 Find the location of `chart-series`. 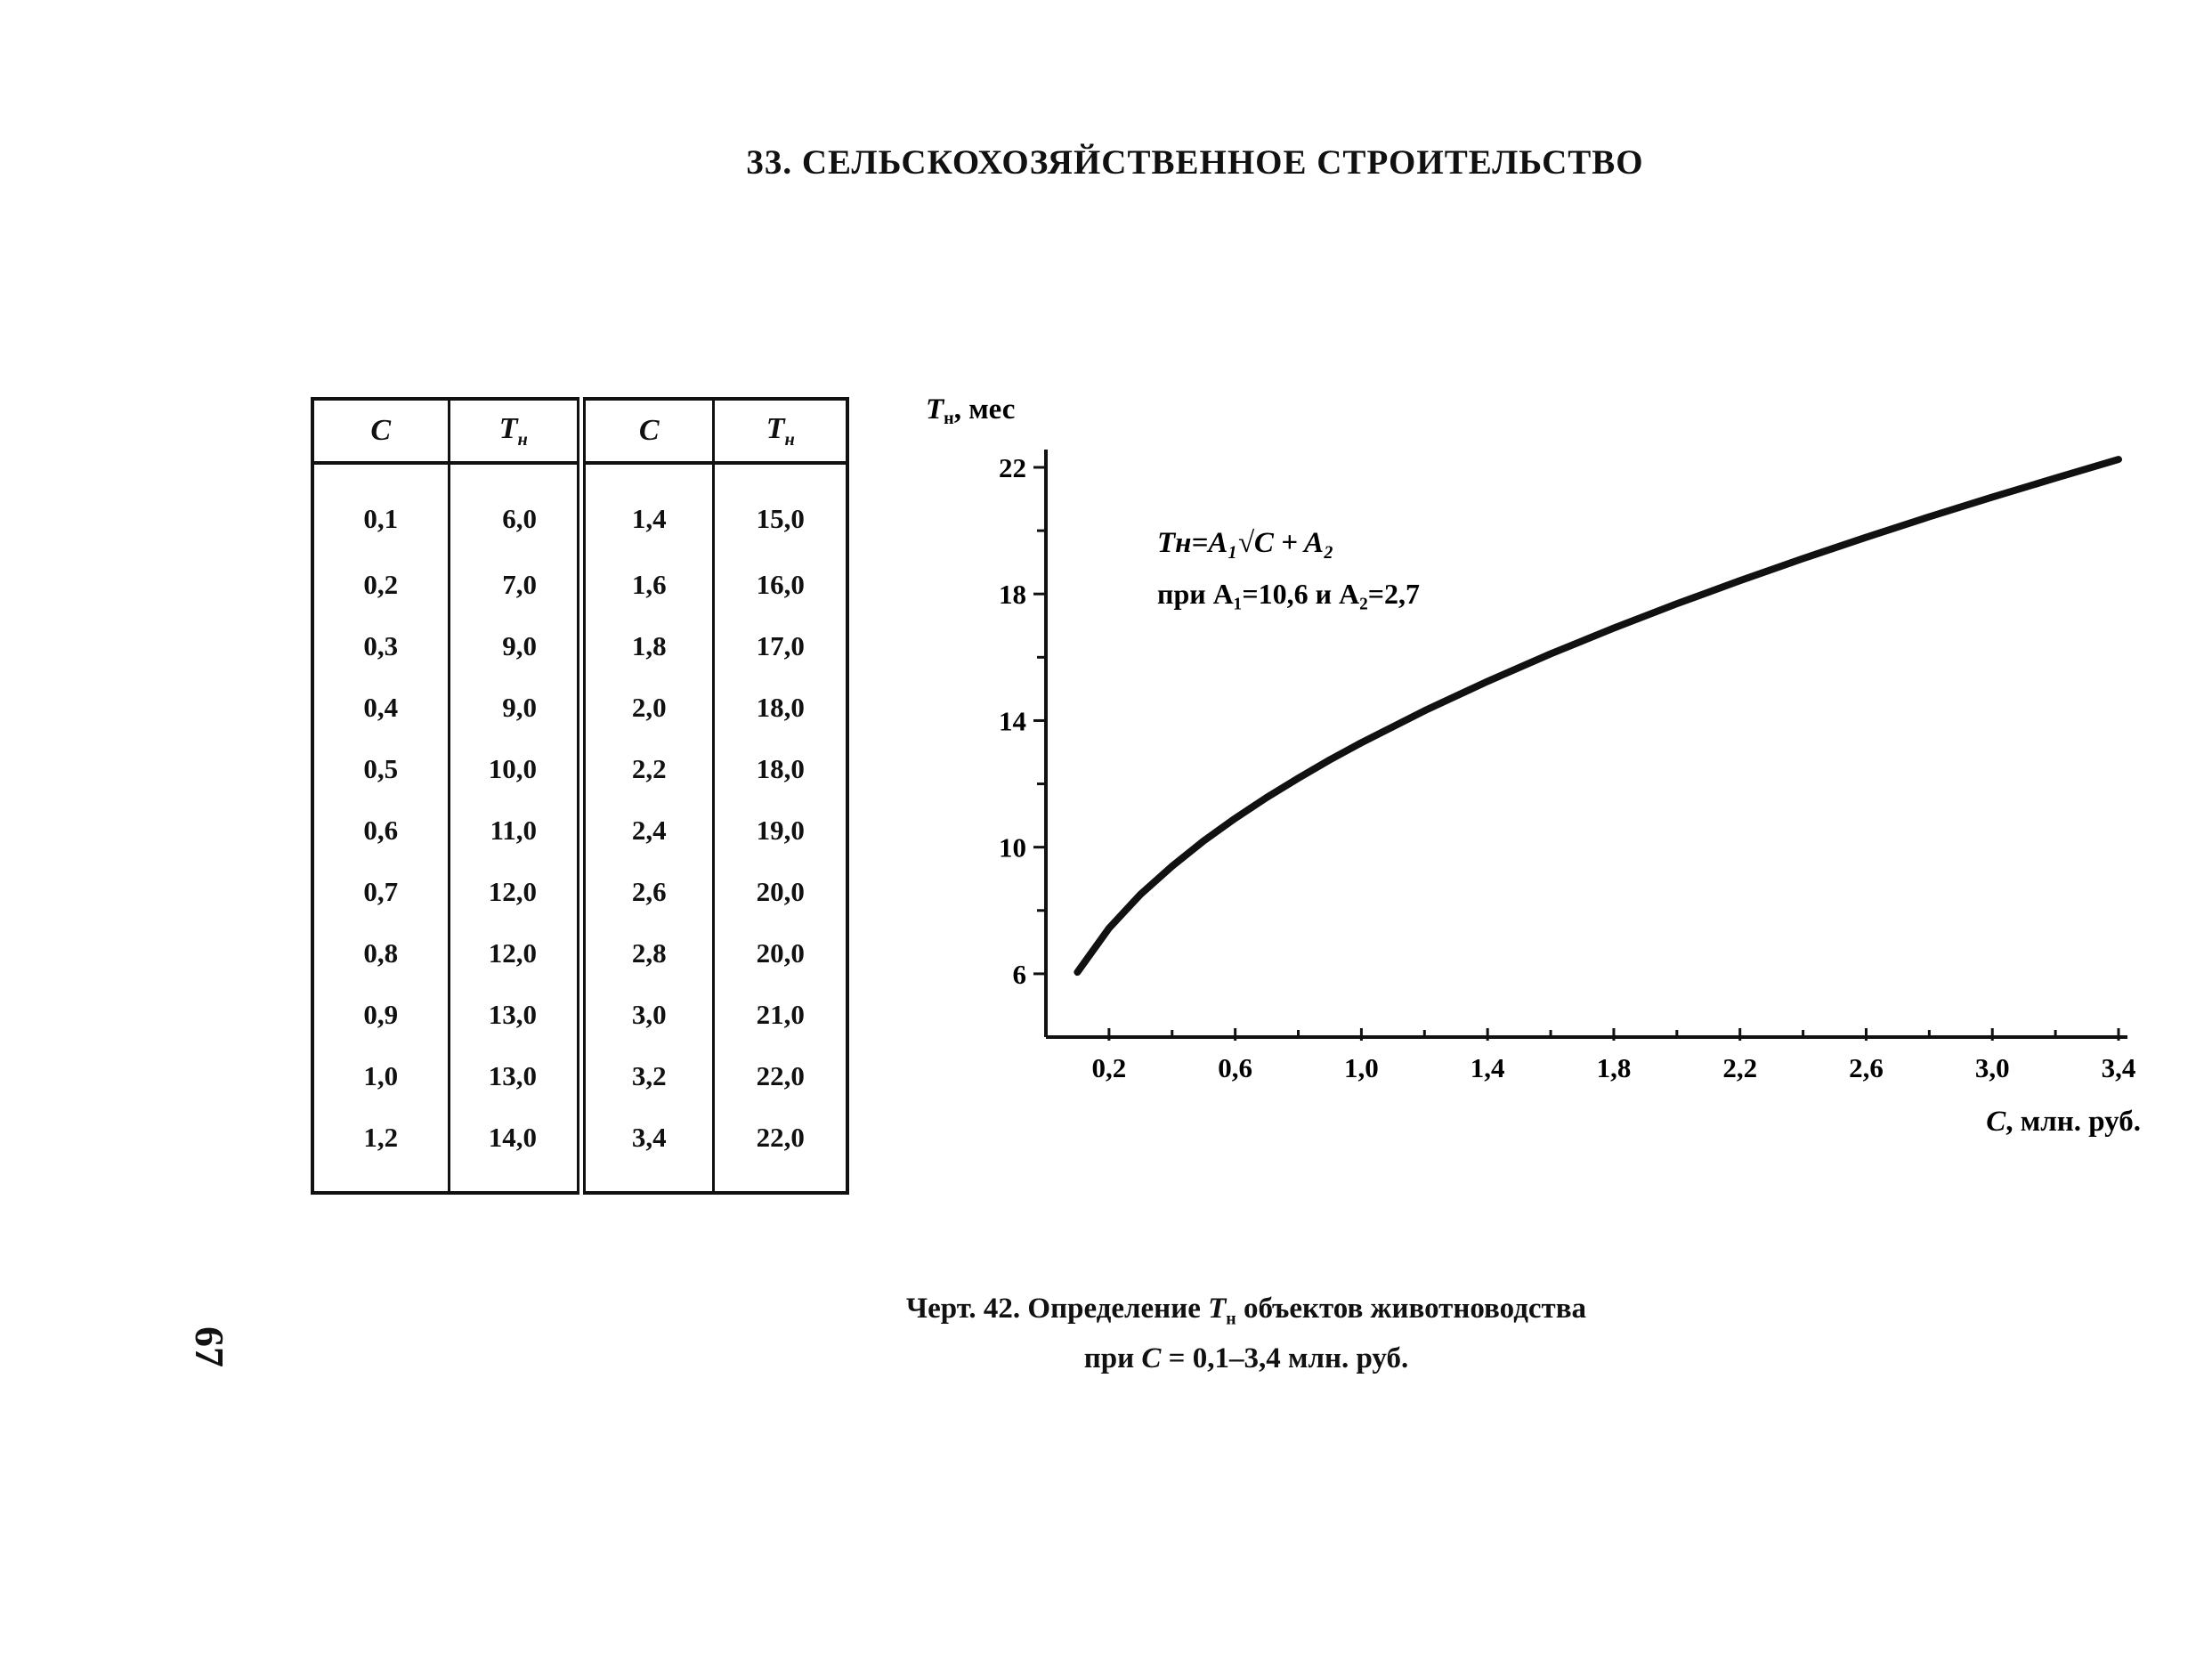

chart-series is located at coordinates (1598, 716).